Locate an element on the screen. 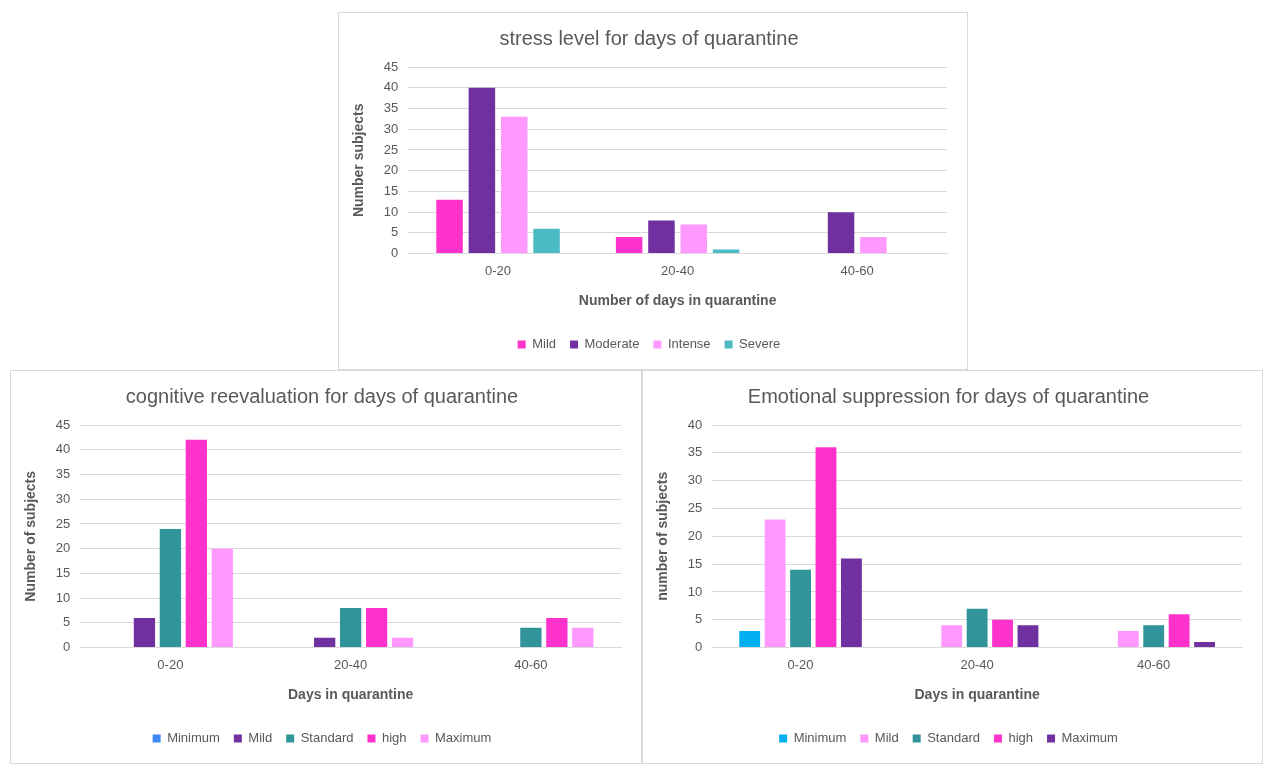  chart-title: cognitive reevaluation for days of quarantine is located at coordinates (322, 395).